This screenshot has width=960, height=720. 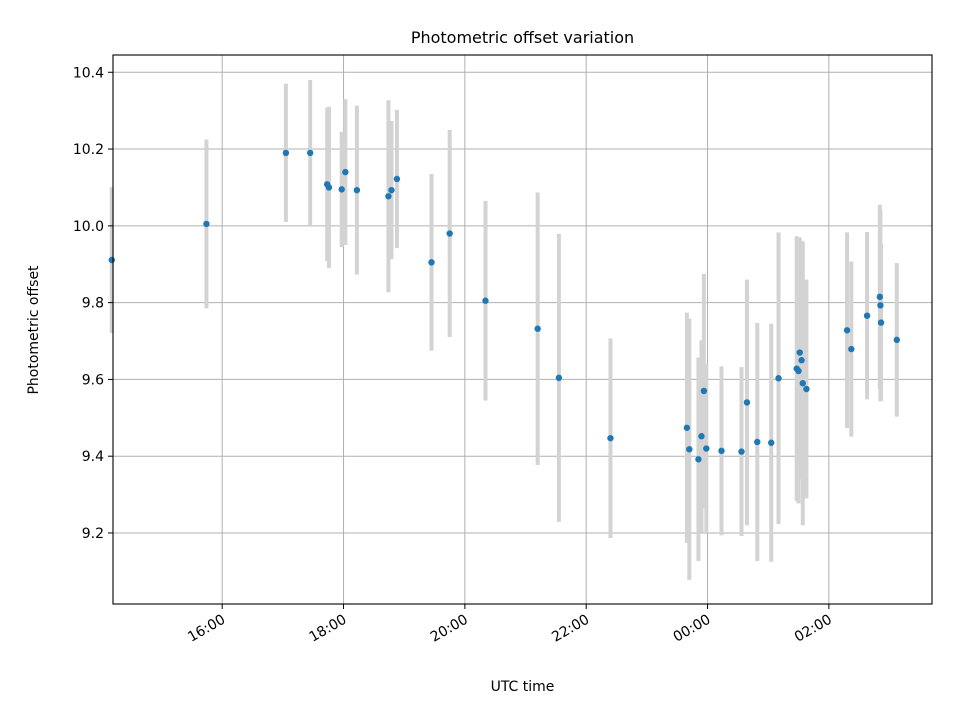 I want to click on y-tick-label: 10.4, so click(x=88, y=73).